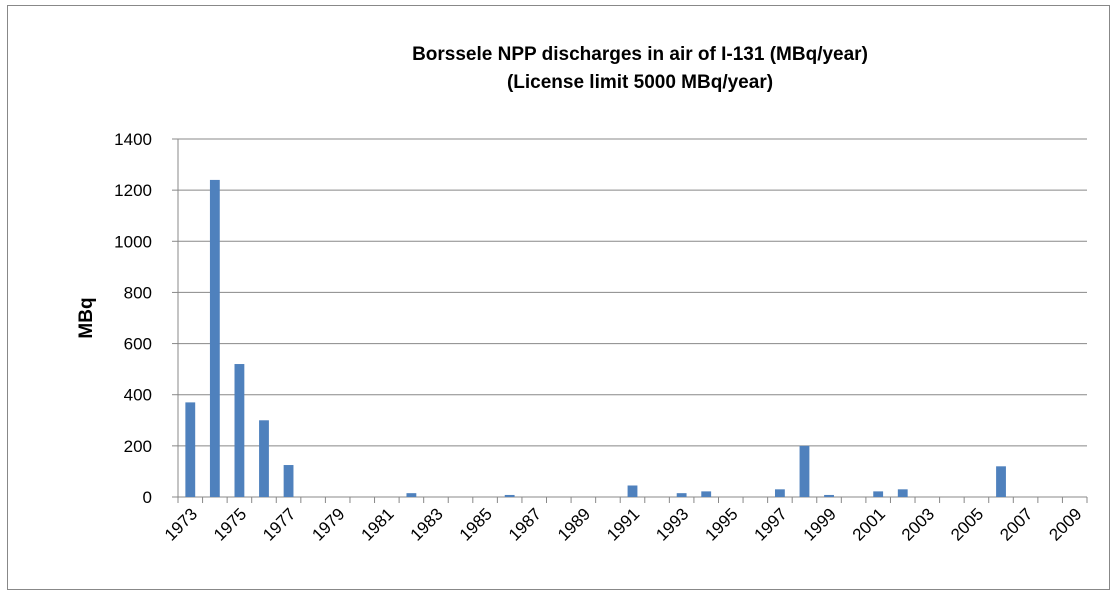  What do you see at coordinates (133, 241) in the screenshot?
I see `y-tick-label: 1000` at bounding box center [133, 241].